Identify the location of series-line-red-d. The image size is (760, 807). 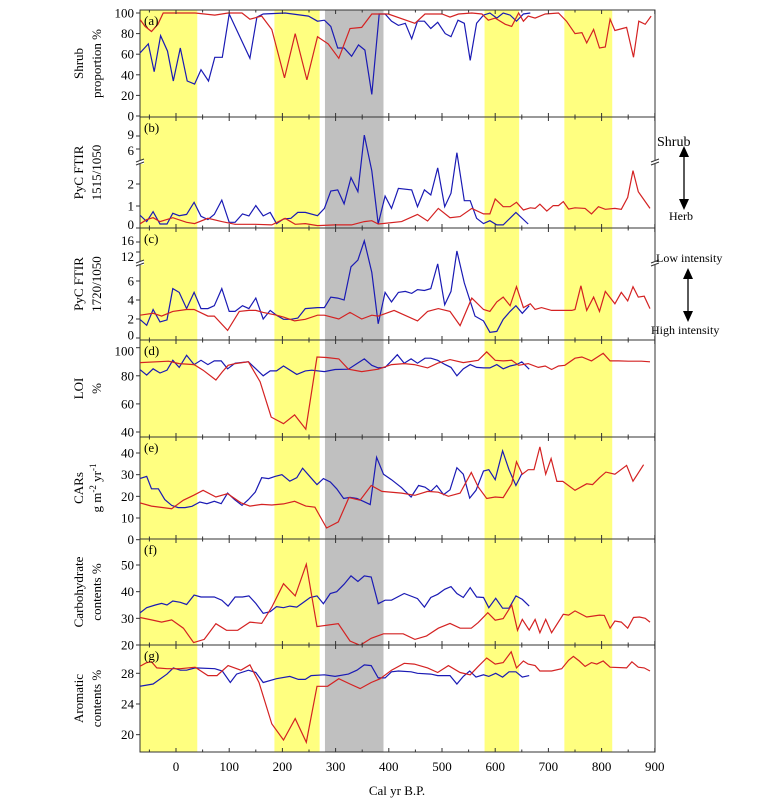
(395, 391).